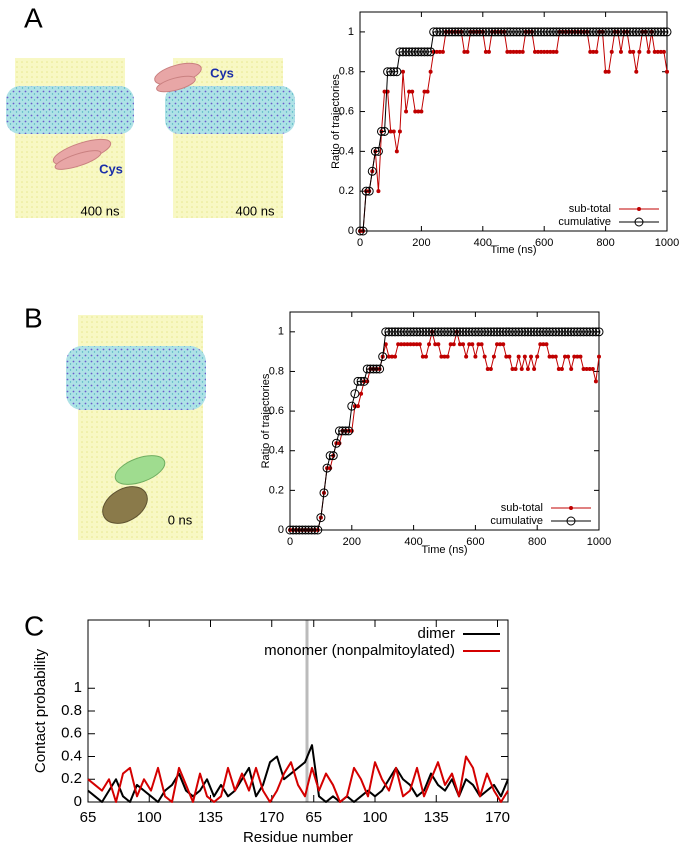 The width and height of the screenshot is (685, 854). Describe the element at coordinates (436, 633) in the screenshot. I see `legend-label: dimer` at that location.